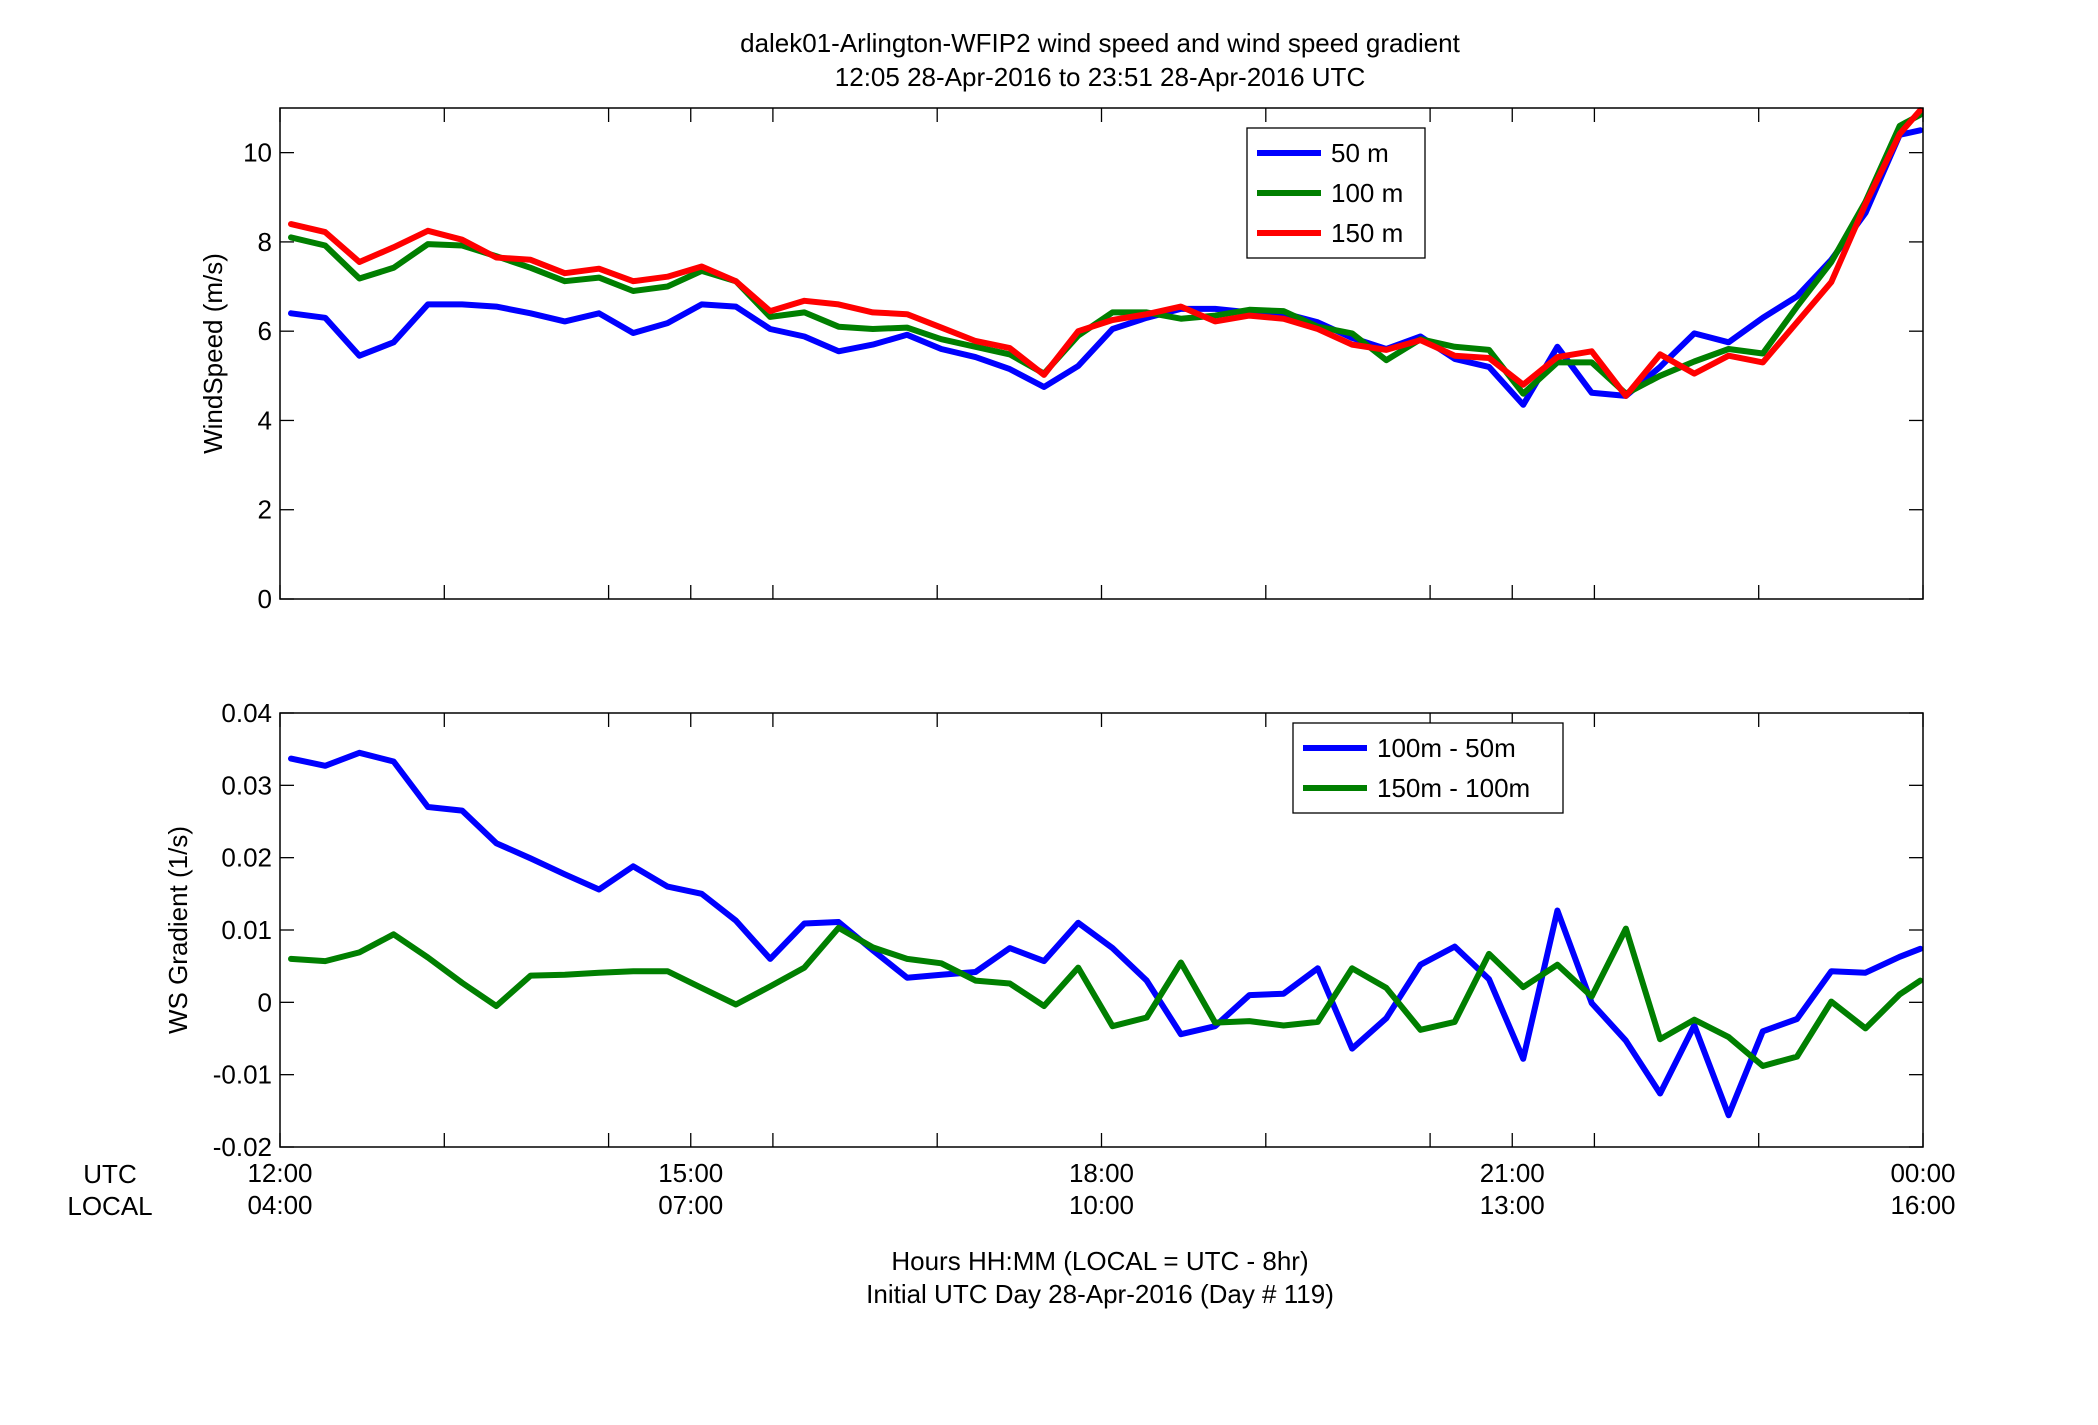 The image size is (2098, 1425). What do you see at coordinates (279, 1173) in the screenshot?
I see `x-tick-label-utc: 12:00` at bounding box center [279, 1173].